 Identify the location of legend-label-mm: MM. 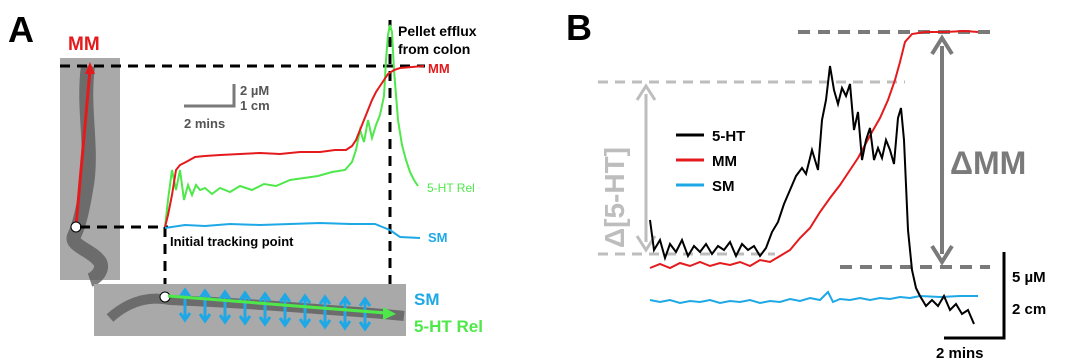
(724, 161).